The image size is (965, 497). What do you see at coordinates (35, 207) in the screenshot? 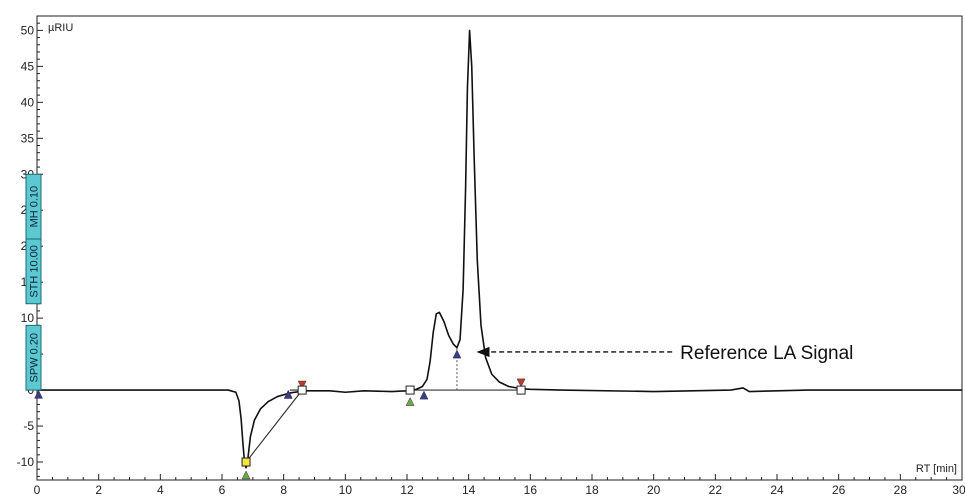
I see `sth-mh-parameter-label: MH 0.10` at bounding box center [35, 207].